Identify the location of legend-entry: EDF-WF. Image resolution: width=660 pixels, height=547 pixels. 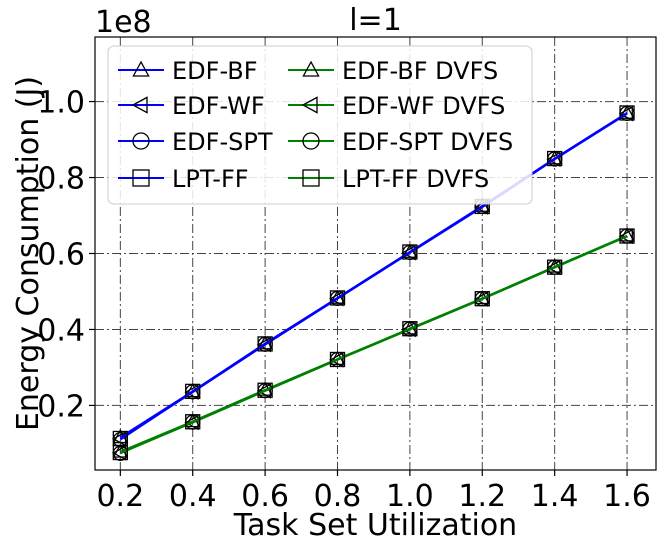
(191, 106).